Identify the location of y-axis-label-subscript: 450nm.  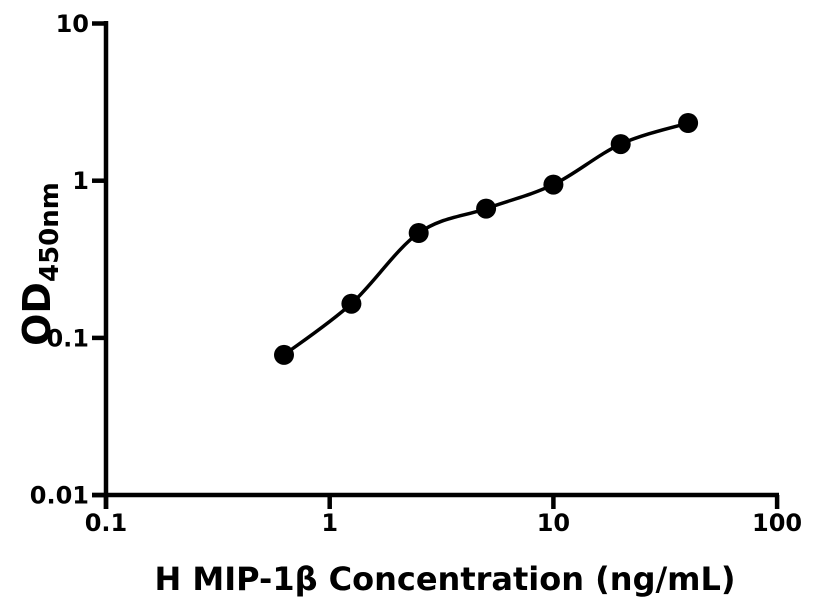
(50, 232).